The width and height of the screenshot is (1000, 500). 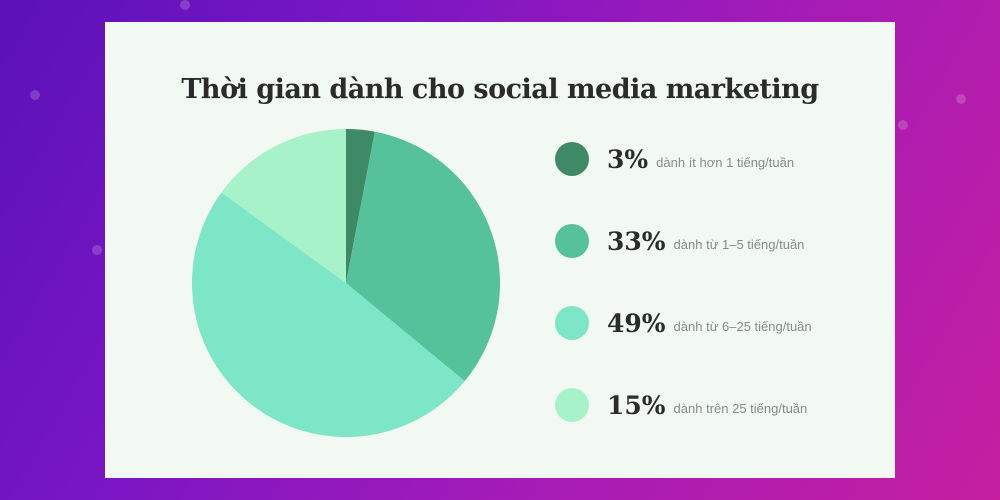 What do you see at coordinates (725, 162) in the screenshot?
I see `legend-description: dành ít hơn 1 tiếng/tuần` at bounding box center [725, 162].